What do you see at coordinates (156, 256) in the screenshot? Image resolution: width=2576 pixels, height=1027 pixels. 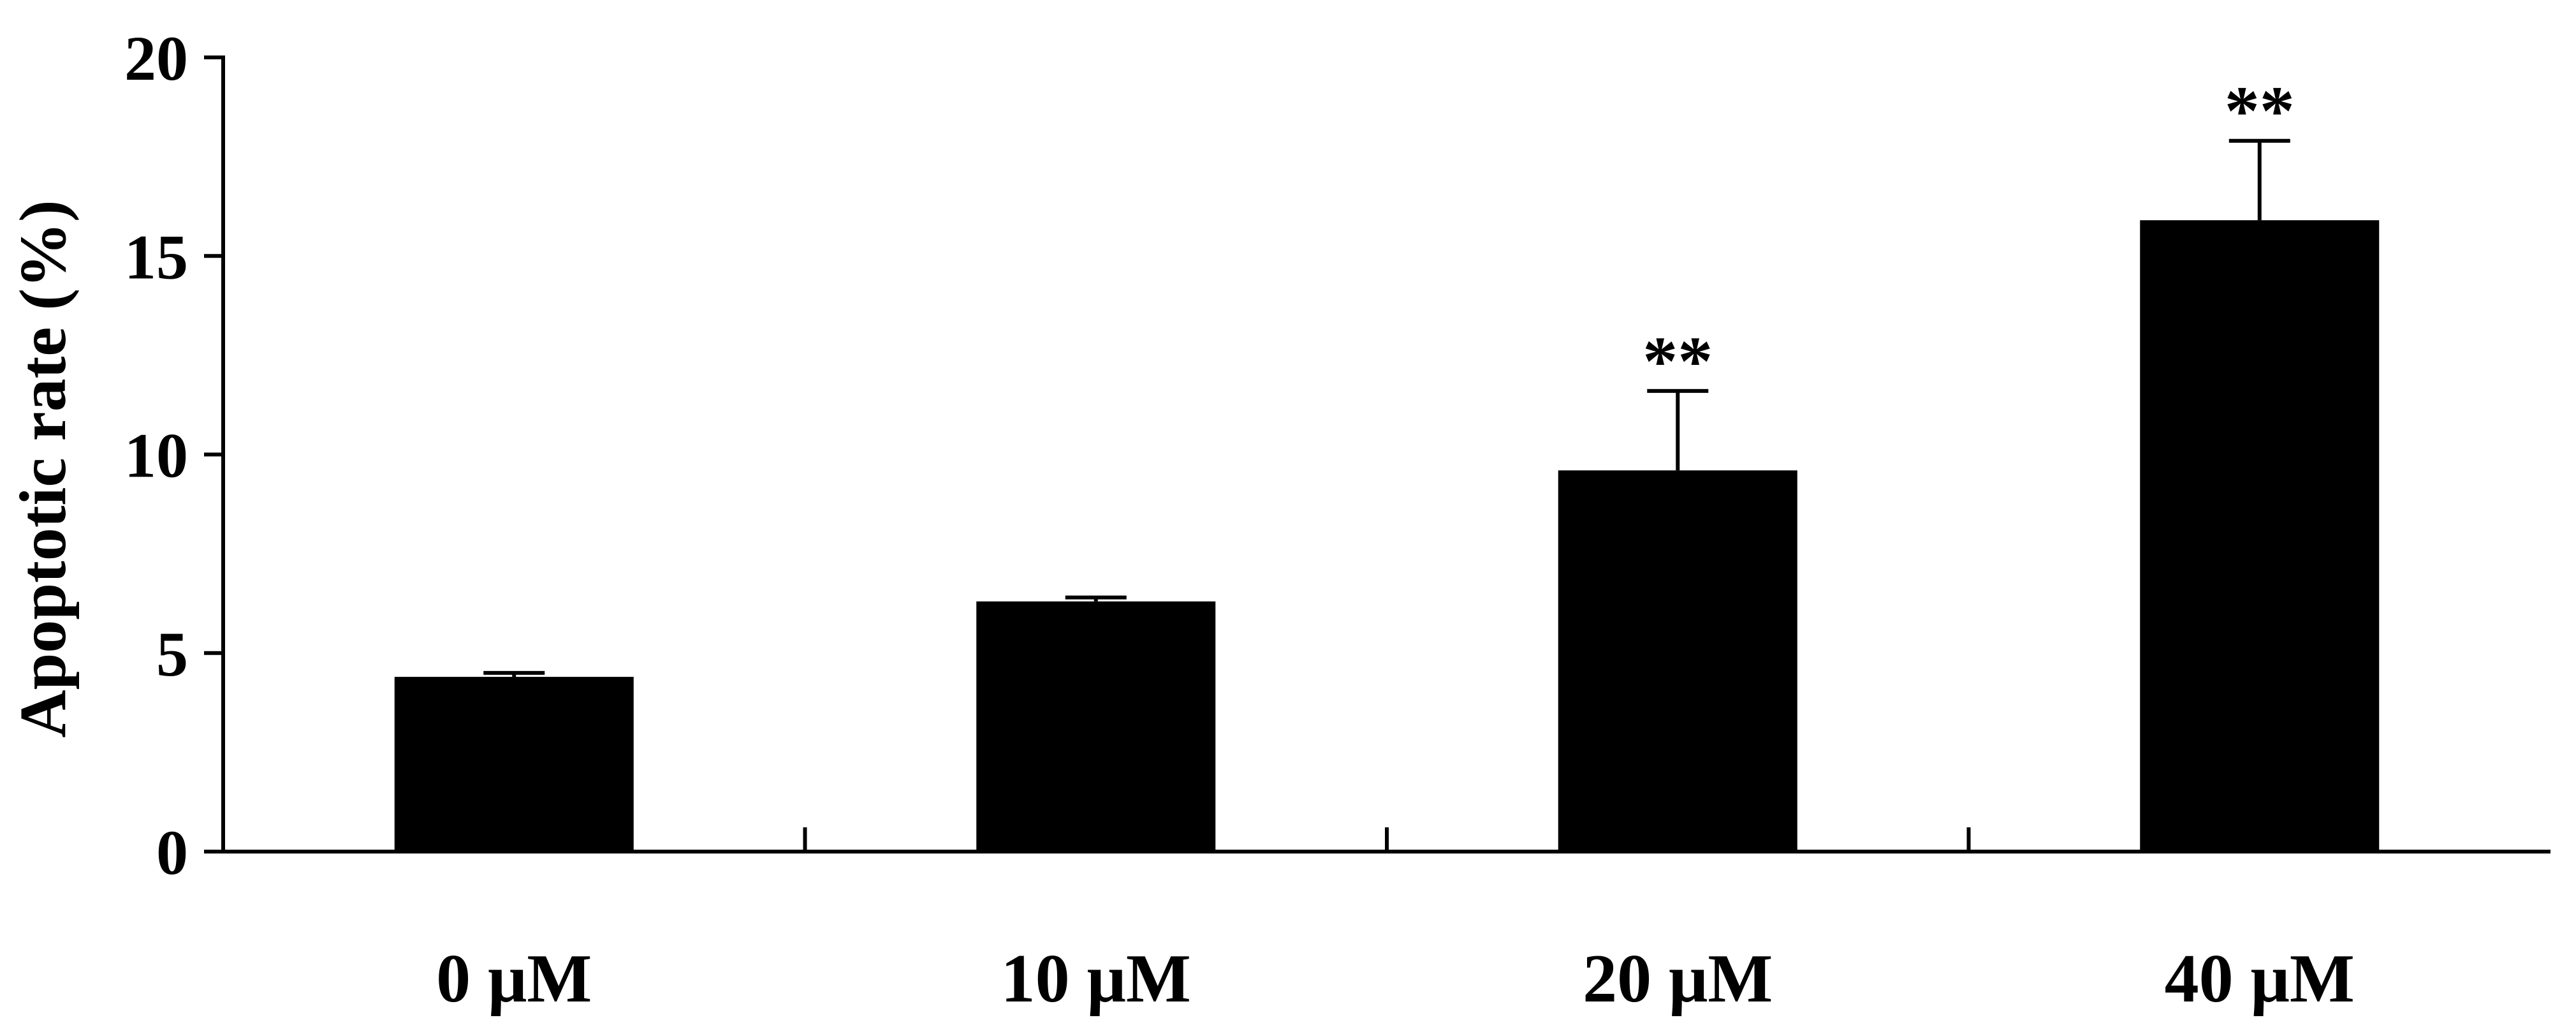 I see `y-tick-label: 15` at bounding box center [156, 256].